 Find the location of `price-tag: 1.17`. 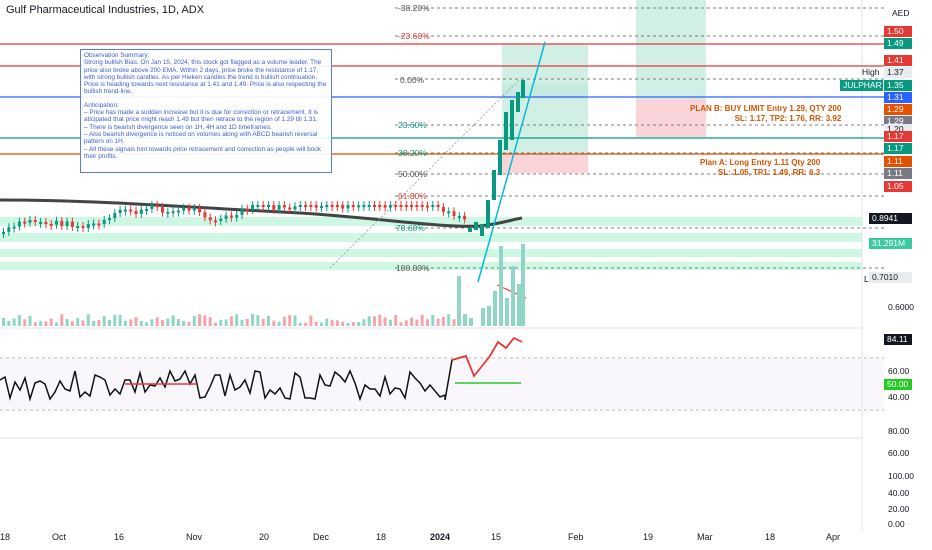

price-tag: 1.17 is located at coordinates (898, 148).